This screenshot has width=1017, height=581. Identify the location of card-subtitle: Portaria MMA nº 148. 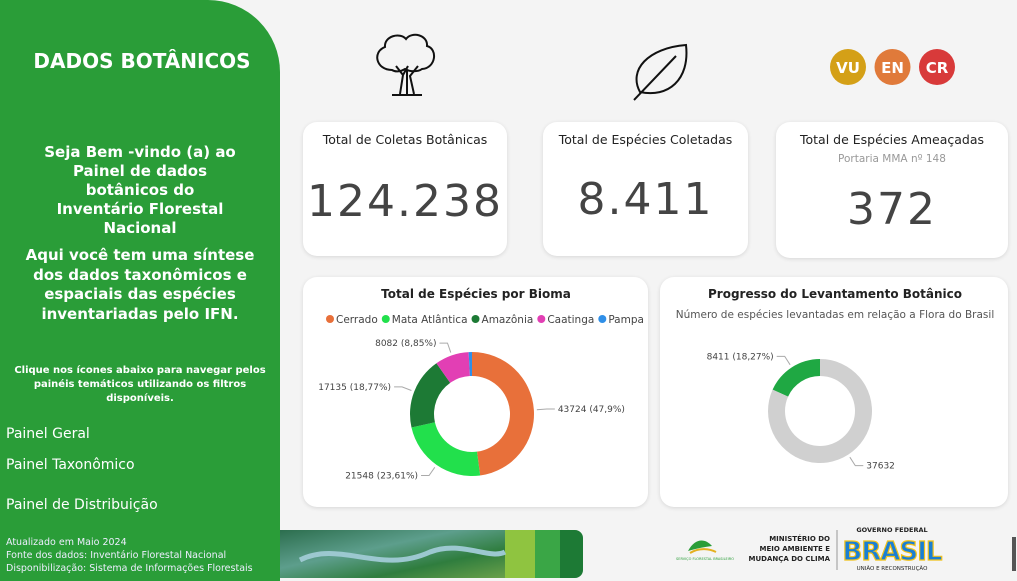
(892, 159).